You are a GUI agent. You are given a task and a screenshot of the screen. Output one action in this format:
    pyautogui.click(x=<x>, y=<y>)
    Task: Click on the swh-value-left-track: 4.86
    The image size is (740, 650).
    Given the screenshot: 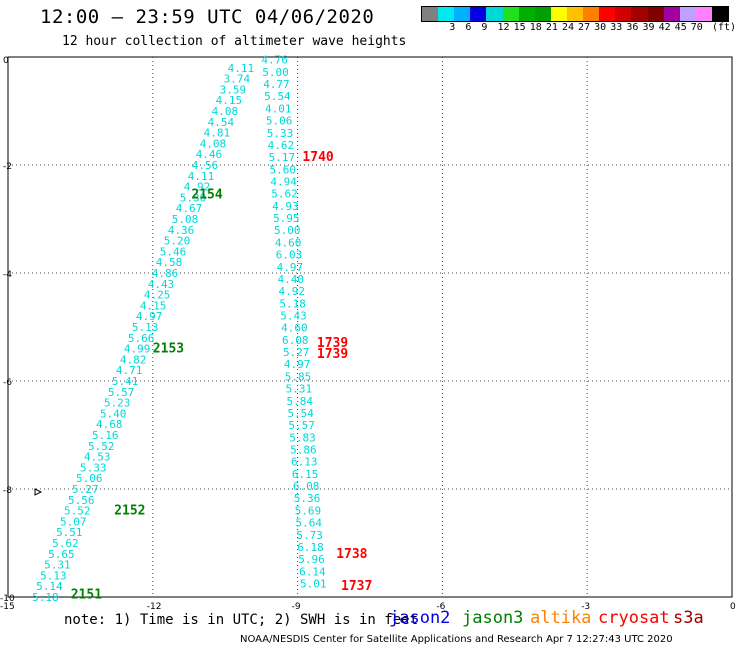 What is the action you would take?
    pyautogui.click(x=165, y=273)
    